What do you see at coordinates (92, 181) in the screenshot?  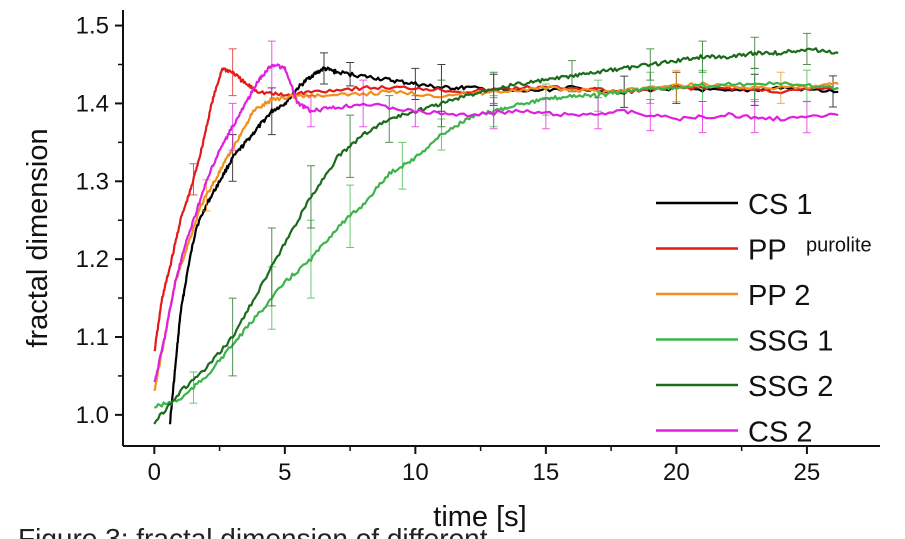 I see `y-tick-label: 1.3` at bounding box center [92, 181].